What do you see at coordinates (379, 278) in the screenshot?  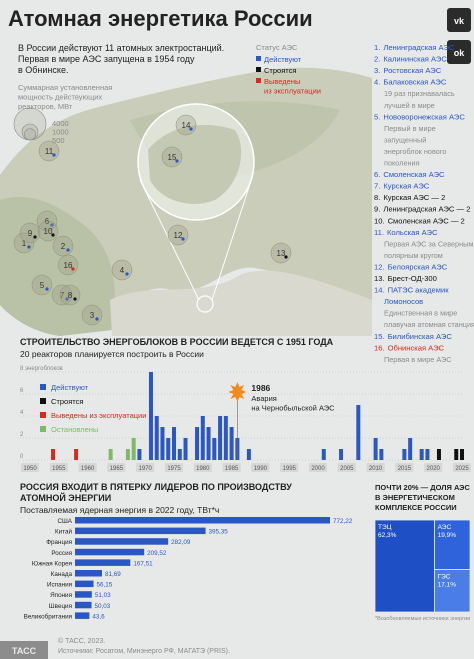 I see `station-number: 13.` at bounding box center [379, 278].